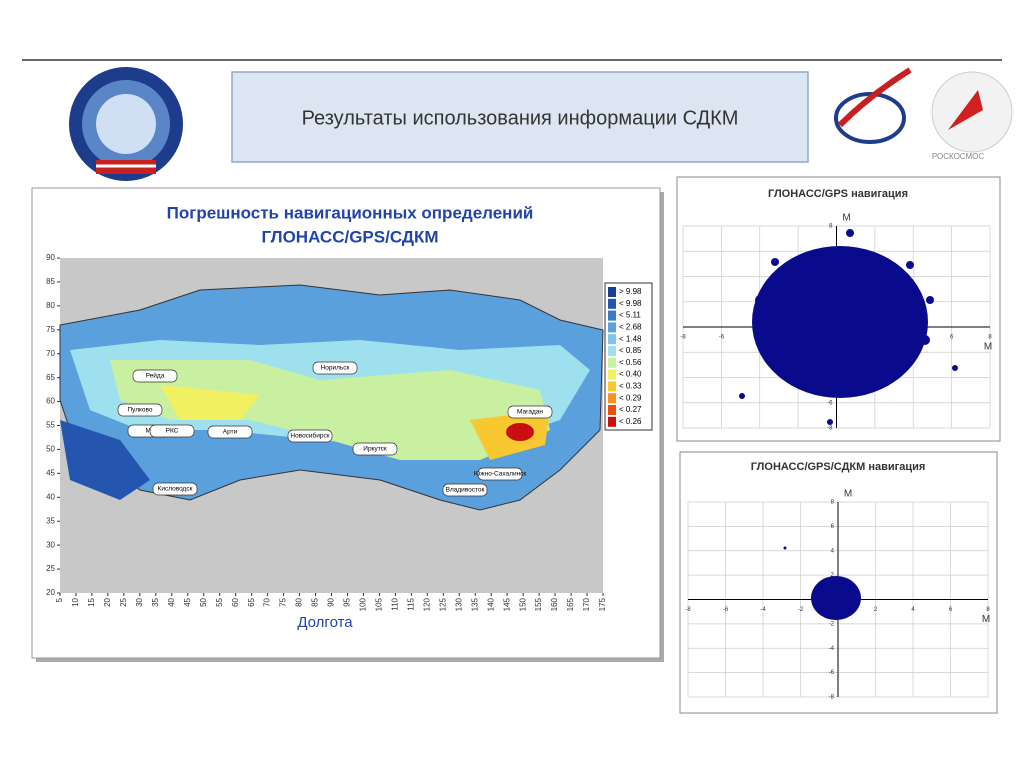 The width and height of the screenshot is (1024, 772). I want to click on legend-label: < 0.29, so click(630, 397).